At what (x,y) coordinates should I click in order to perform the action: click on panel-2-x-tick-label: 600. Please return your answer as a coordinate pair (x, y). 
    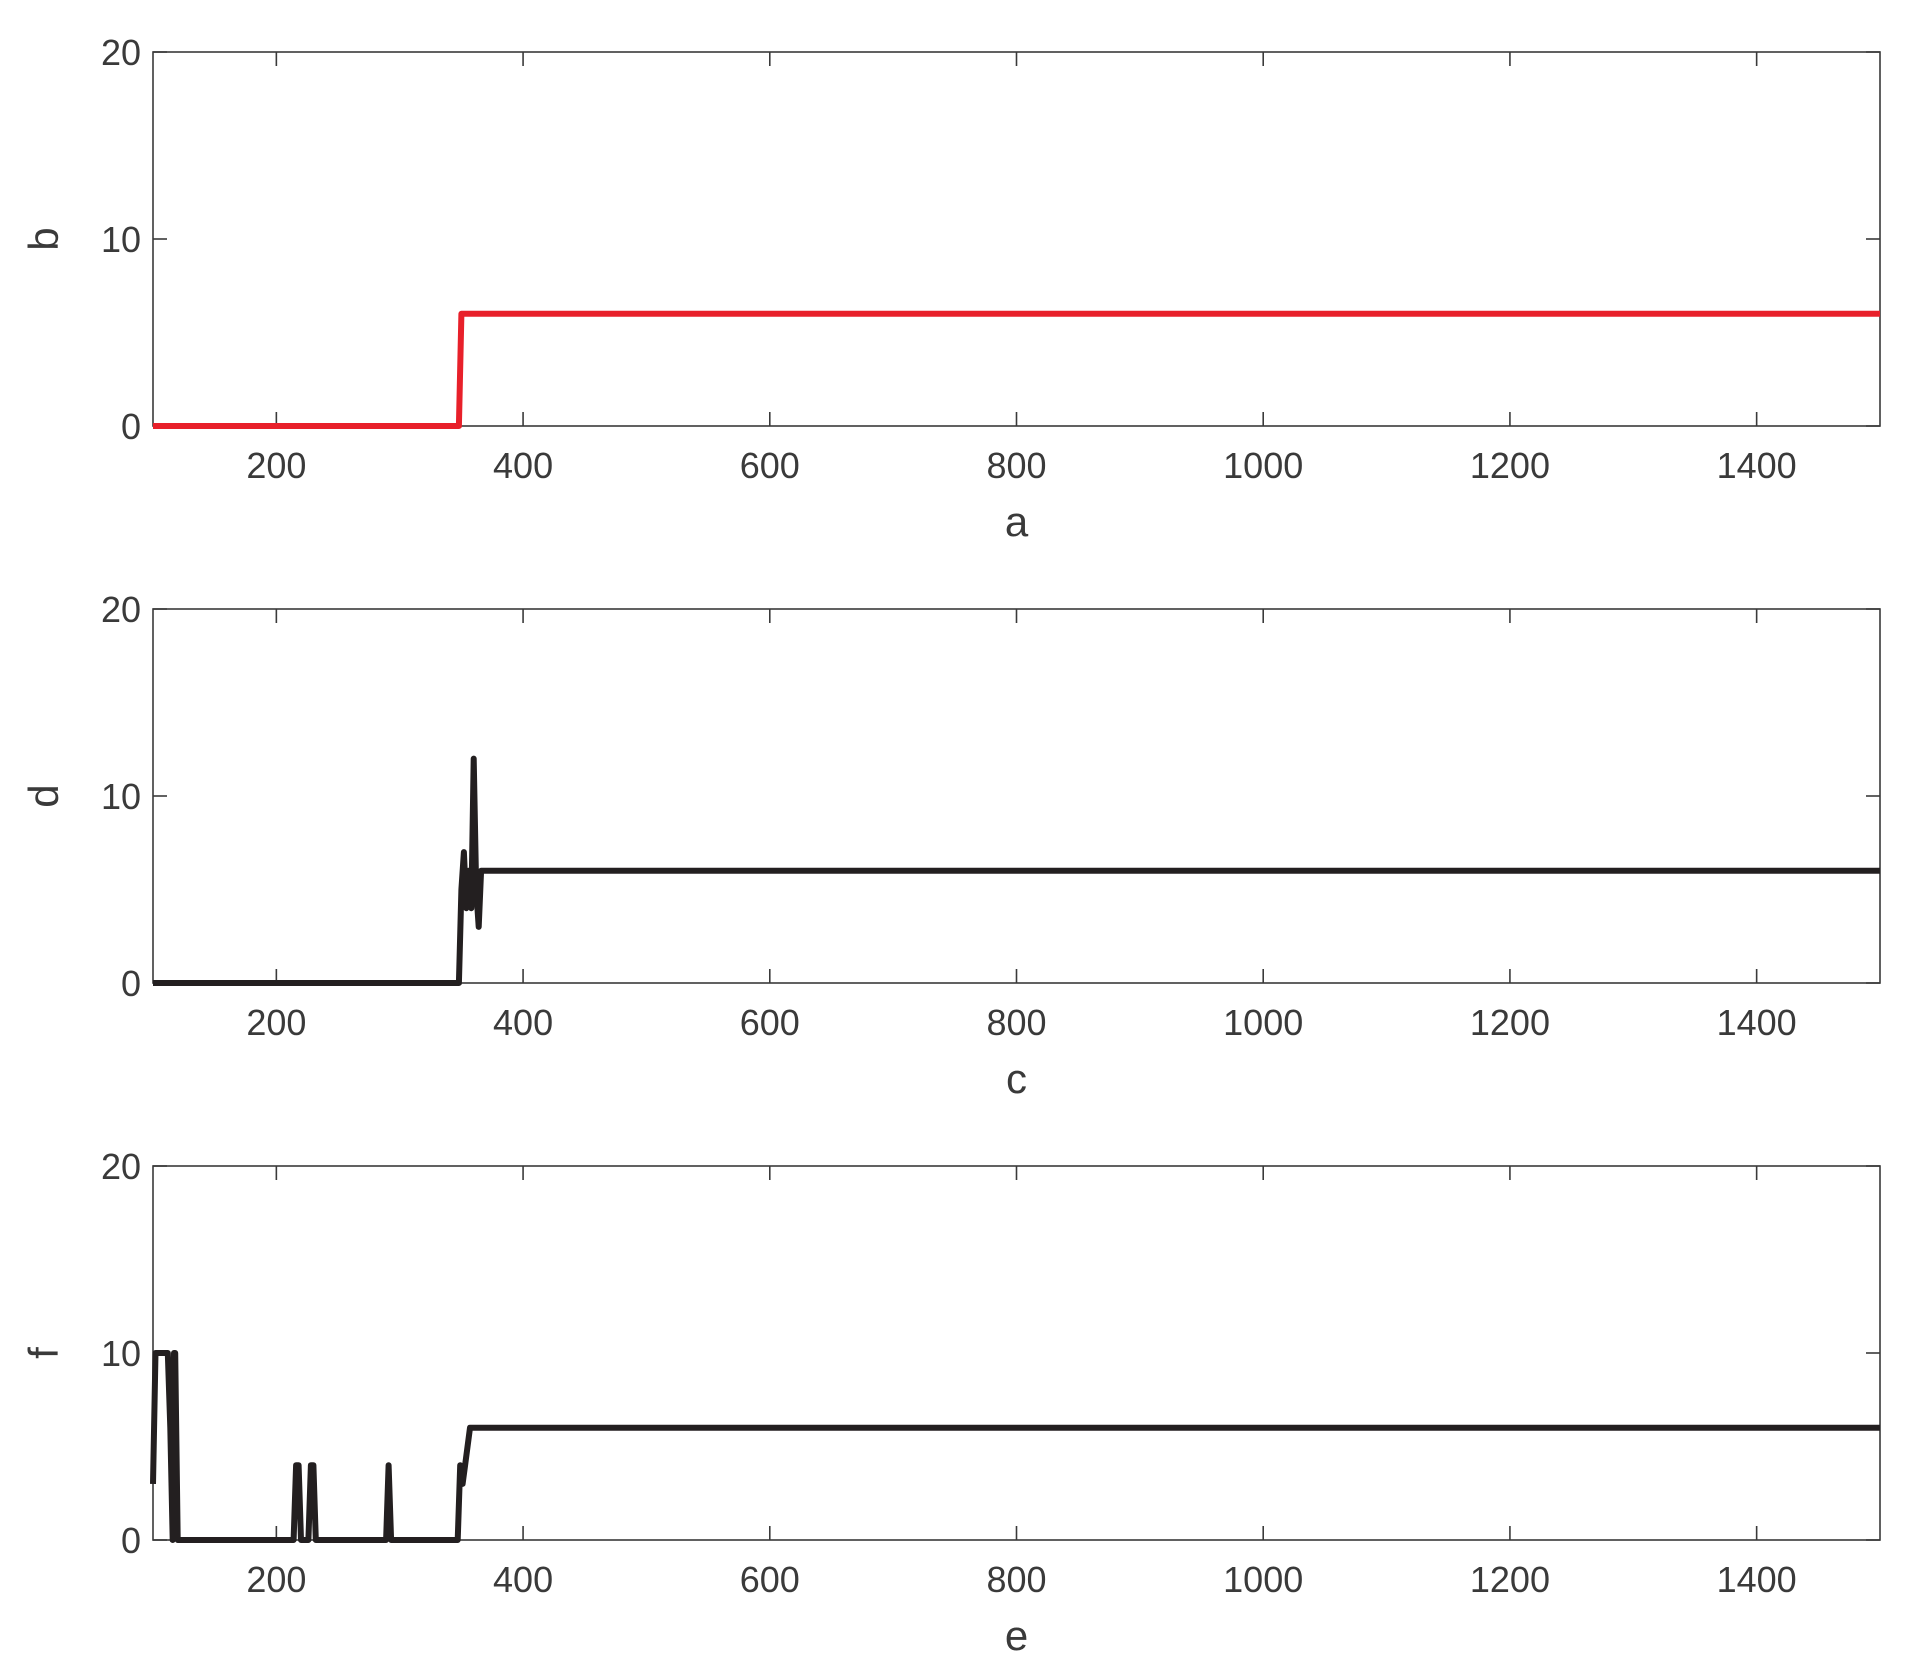
    Looking at the image, I should click on (770, 1022).